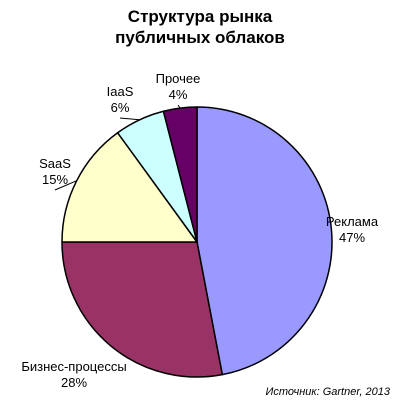 This screenshot has height=404, width=400. What do you see at coordinates (200, 16) in the screenshot?
I see `chart-title-line-1: Структура рынка` at bounding box center [200, 16].